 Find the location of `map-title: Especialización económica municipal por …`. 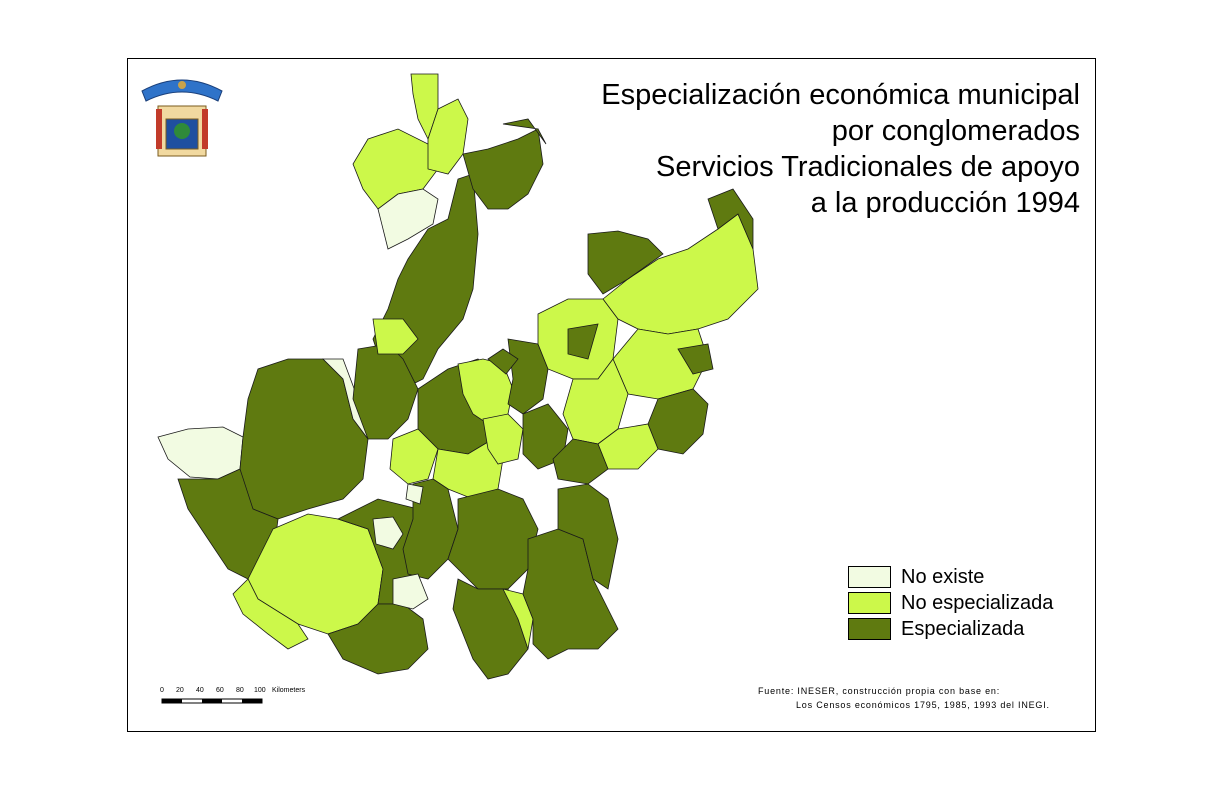

map-title: Especialización económica municipal por … is located at coordinates (840, 149).